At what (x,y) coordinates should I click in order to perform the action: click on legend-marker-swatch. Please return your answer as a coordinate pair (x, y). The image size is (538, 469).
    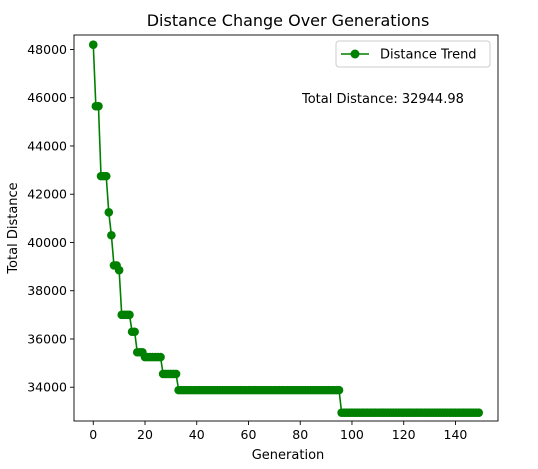
    Looking at the image, I should click on (355, 54).